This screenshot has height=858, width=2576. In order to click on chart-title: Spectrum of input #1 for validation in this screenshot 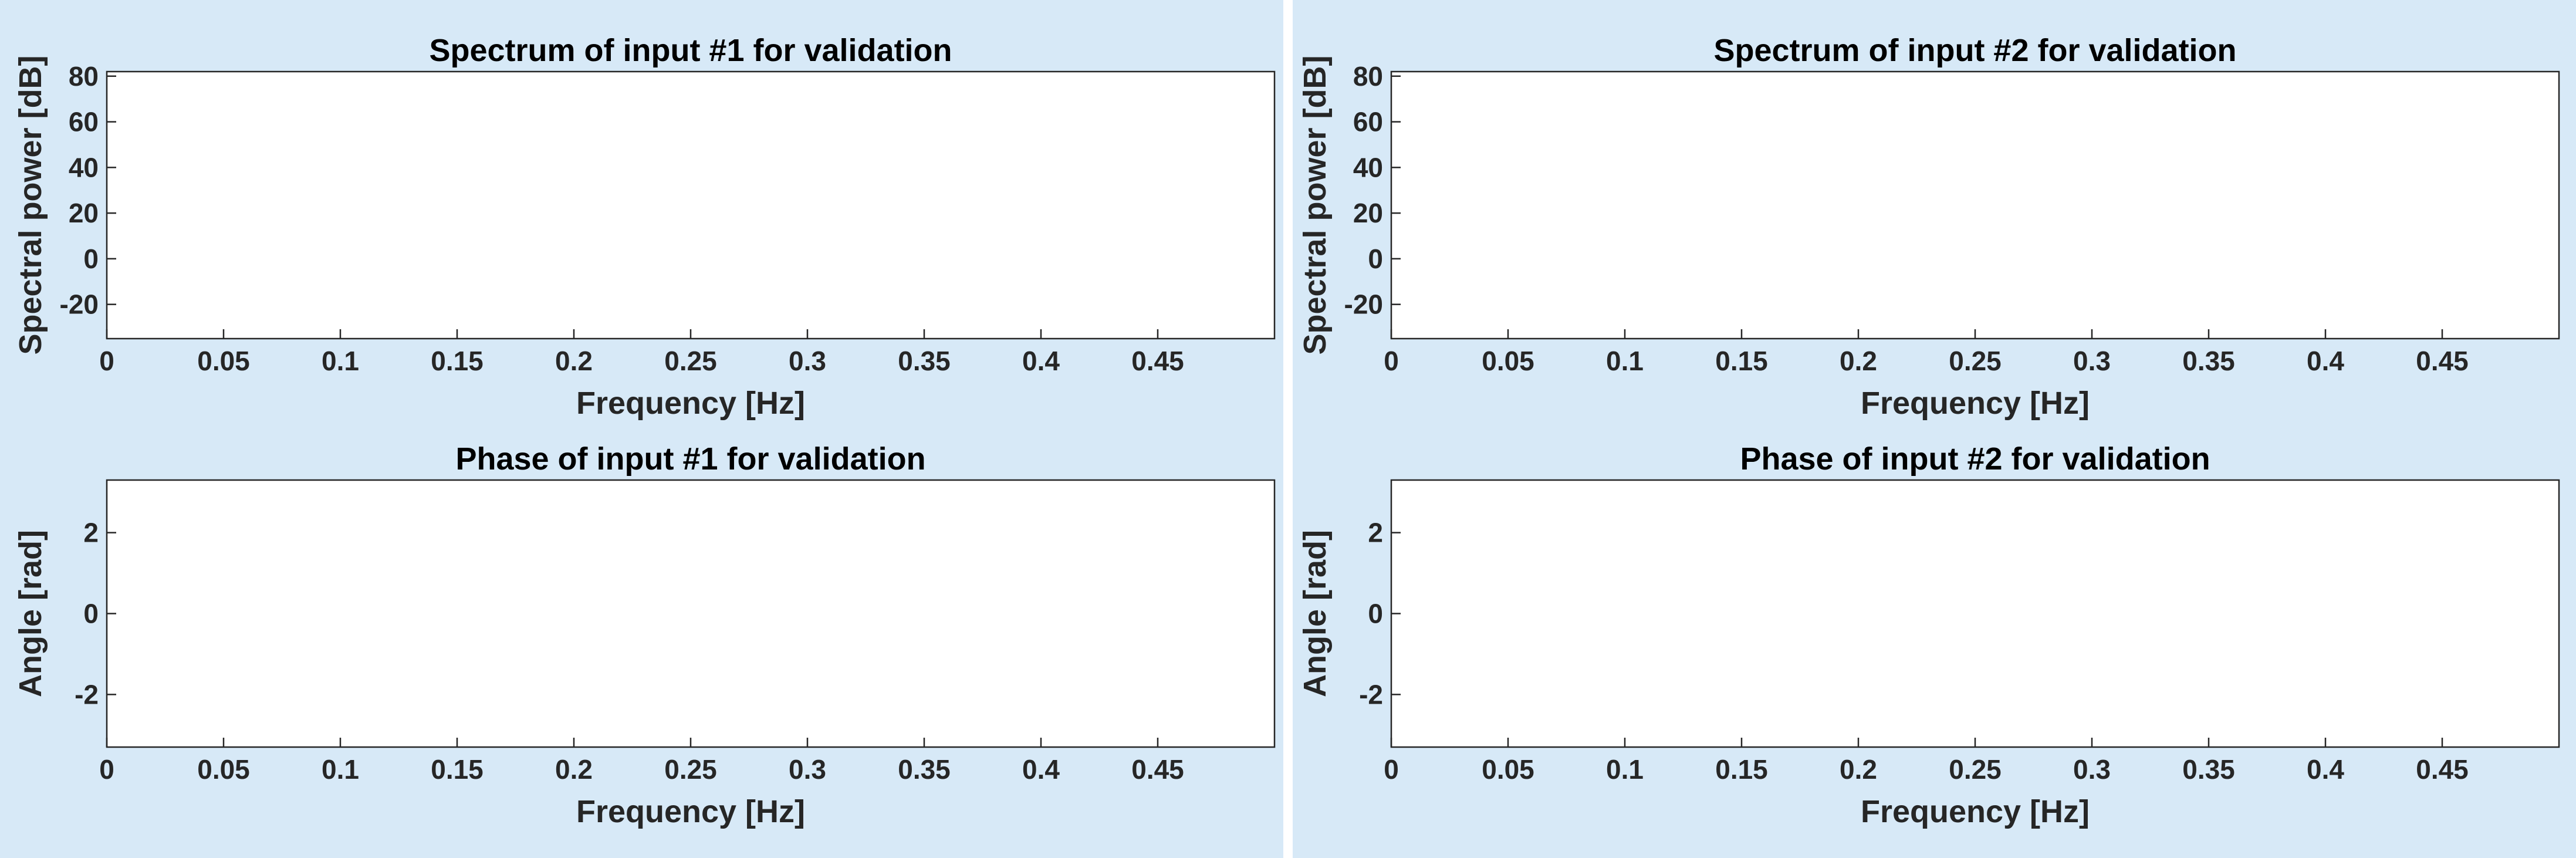, I will do `click(690, 50)`.